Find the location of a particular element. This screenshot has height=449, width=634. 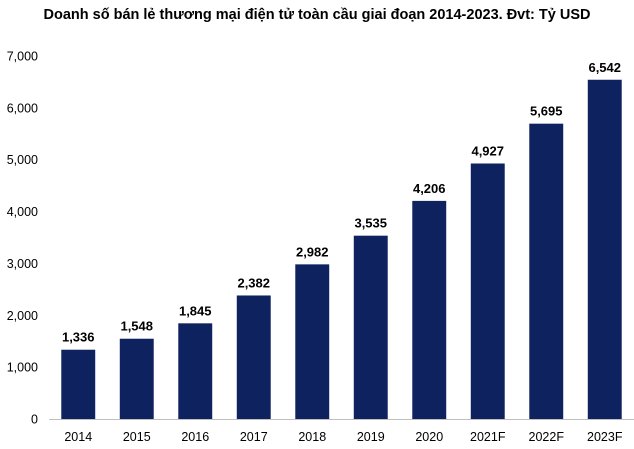

bar-2020 is located at coordinates (429, 309).